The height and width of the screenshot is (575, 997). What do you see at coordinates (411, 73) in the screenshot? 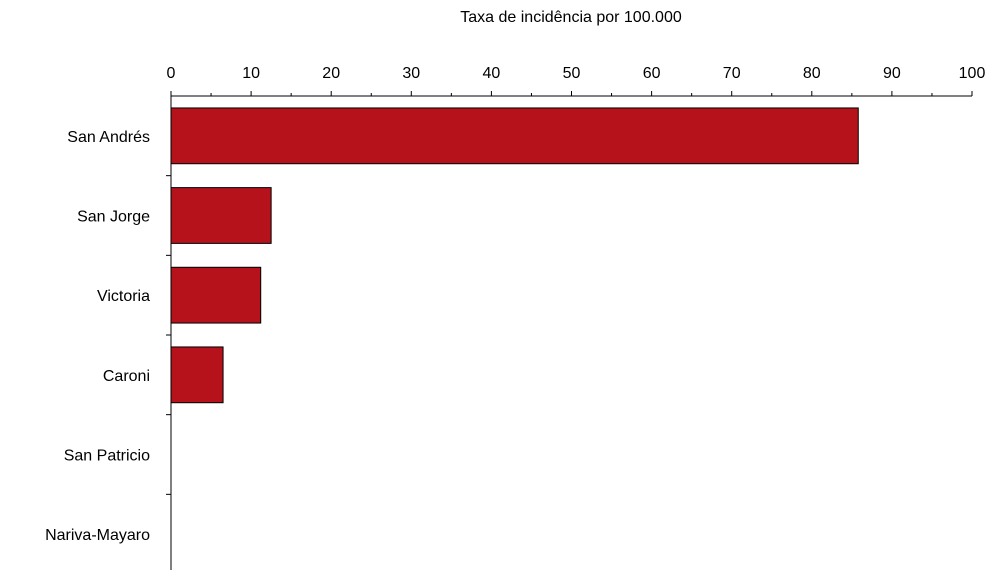
I see `x-tick-label: 30` at bounding box center [411, 73].